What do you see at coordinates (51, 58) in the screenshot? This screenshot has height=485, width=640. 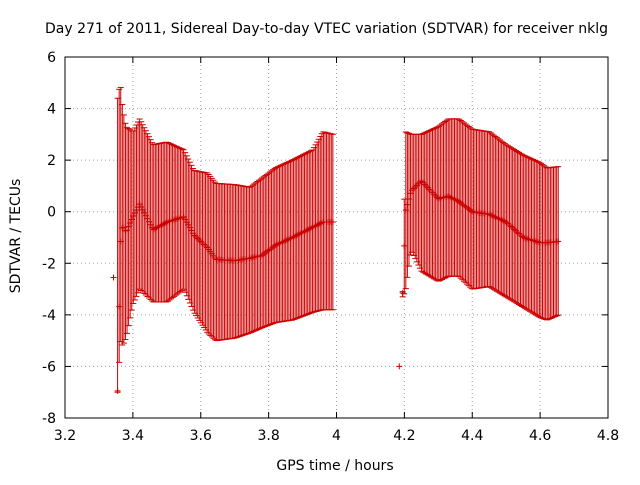 I see `y-tick-label: 6` at bounding box center [51, 58].